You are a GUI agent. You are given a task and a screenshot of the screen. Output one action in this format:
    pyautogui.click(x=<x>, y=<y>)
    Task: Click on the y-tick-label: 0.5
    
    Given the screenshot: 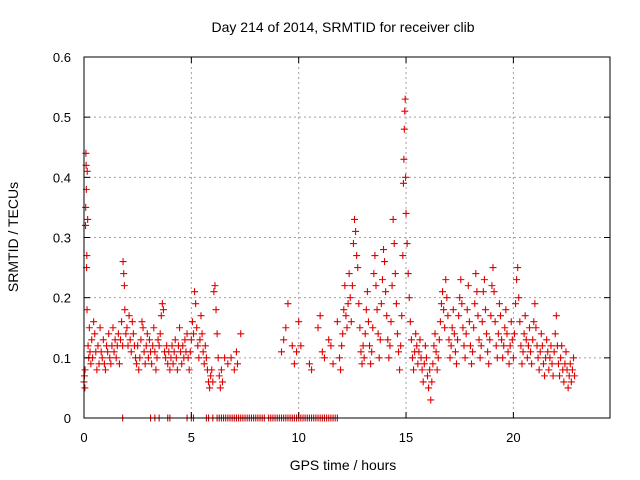 What is the action you would take?
    pyautogui.click(x=62, y=117)
    